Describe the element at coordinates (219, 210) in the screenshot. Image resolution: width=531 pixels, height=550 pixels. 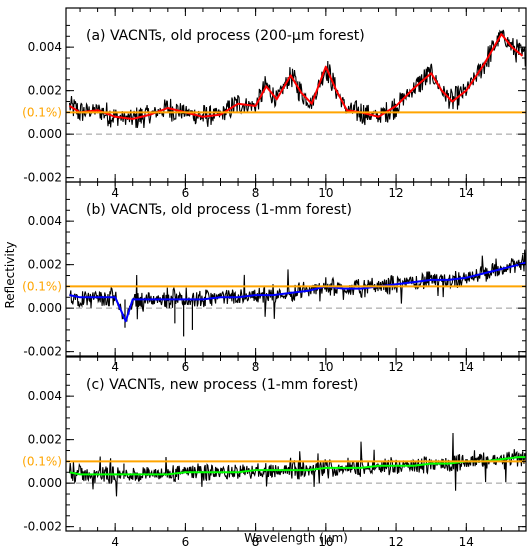
I see `panel-title: (b) VACNTs, old process (1-mm forest)` at that location.